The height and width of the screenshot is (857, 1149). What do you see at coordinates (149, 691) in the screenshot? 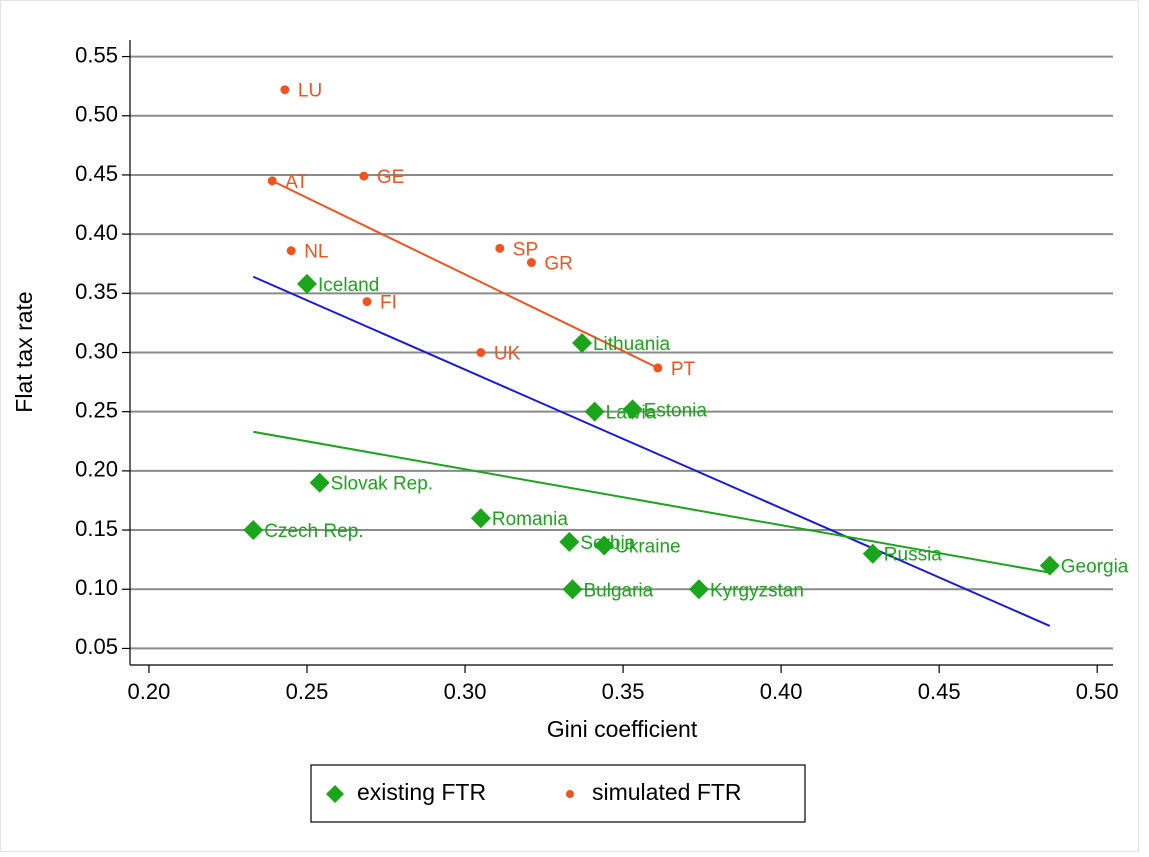
I see `x-tick-label: 0.20` at bounding box center [149, 691].